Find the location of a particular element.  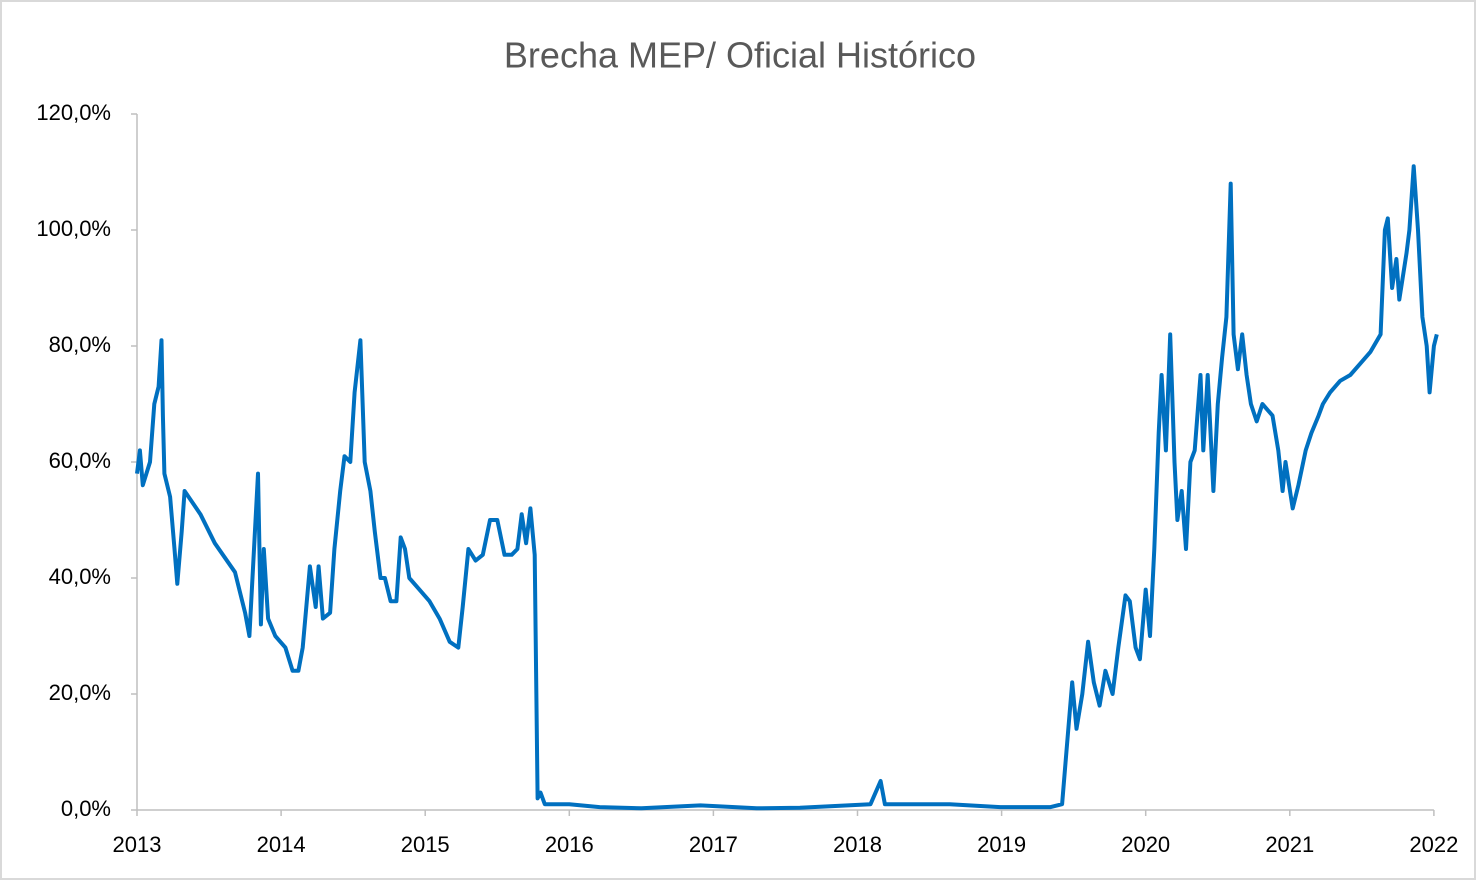

x-tick-label: 2014 is located at coordinates (281, 844).